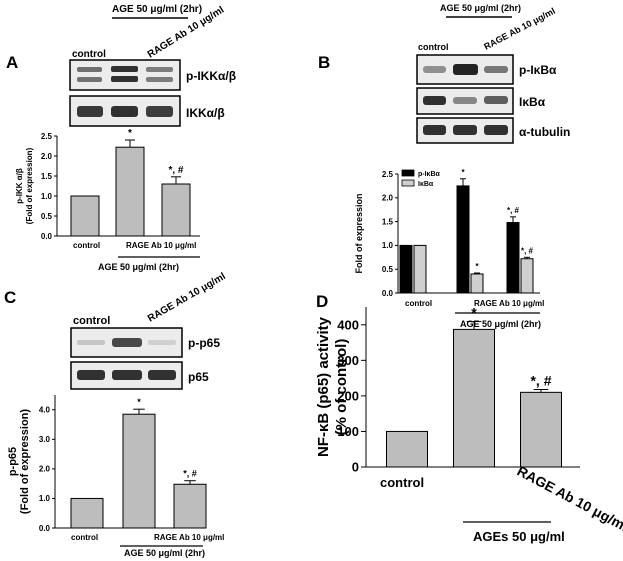  I want to click on blot-label-tubulin: α-tubulin, so click(544, 132).